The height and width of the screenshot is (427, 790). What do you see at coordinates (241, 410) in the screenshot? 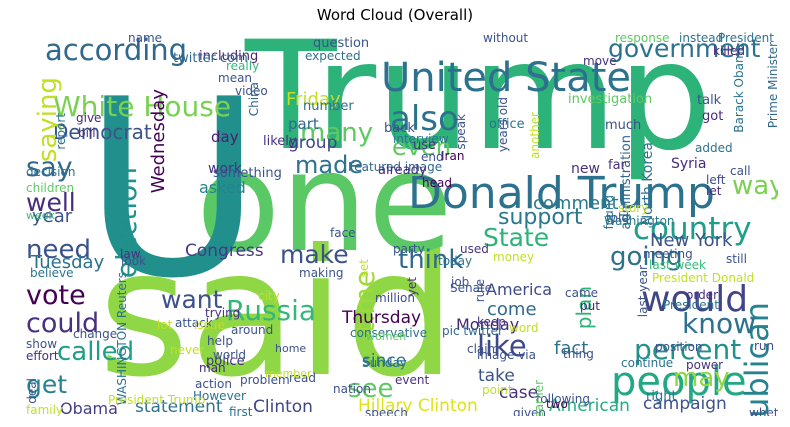
I see `cloud-word: first` at bounding box center [241, 410].